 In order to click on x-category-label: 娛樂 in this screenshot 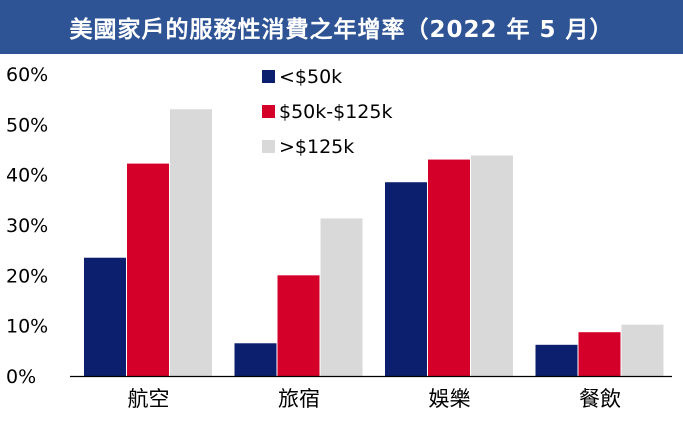, I will do `click(450, 399)`.